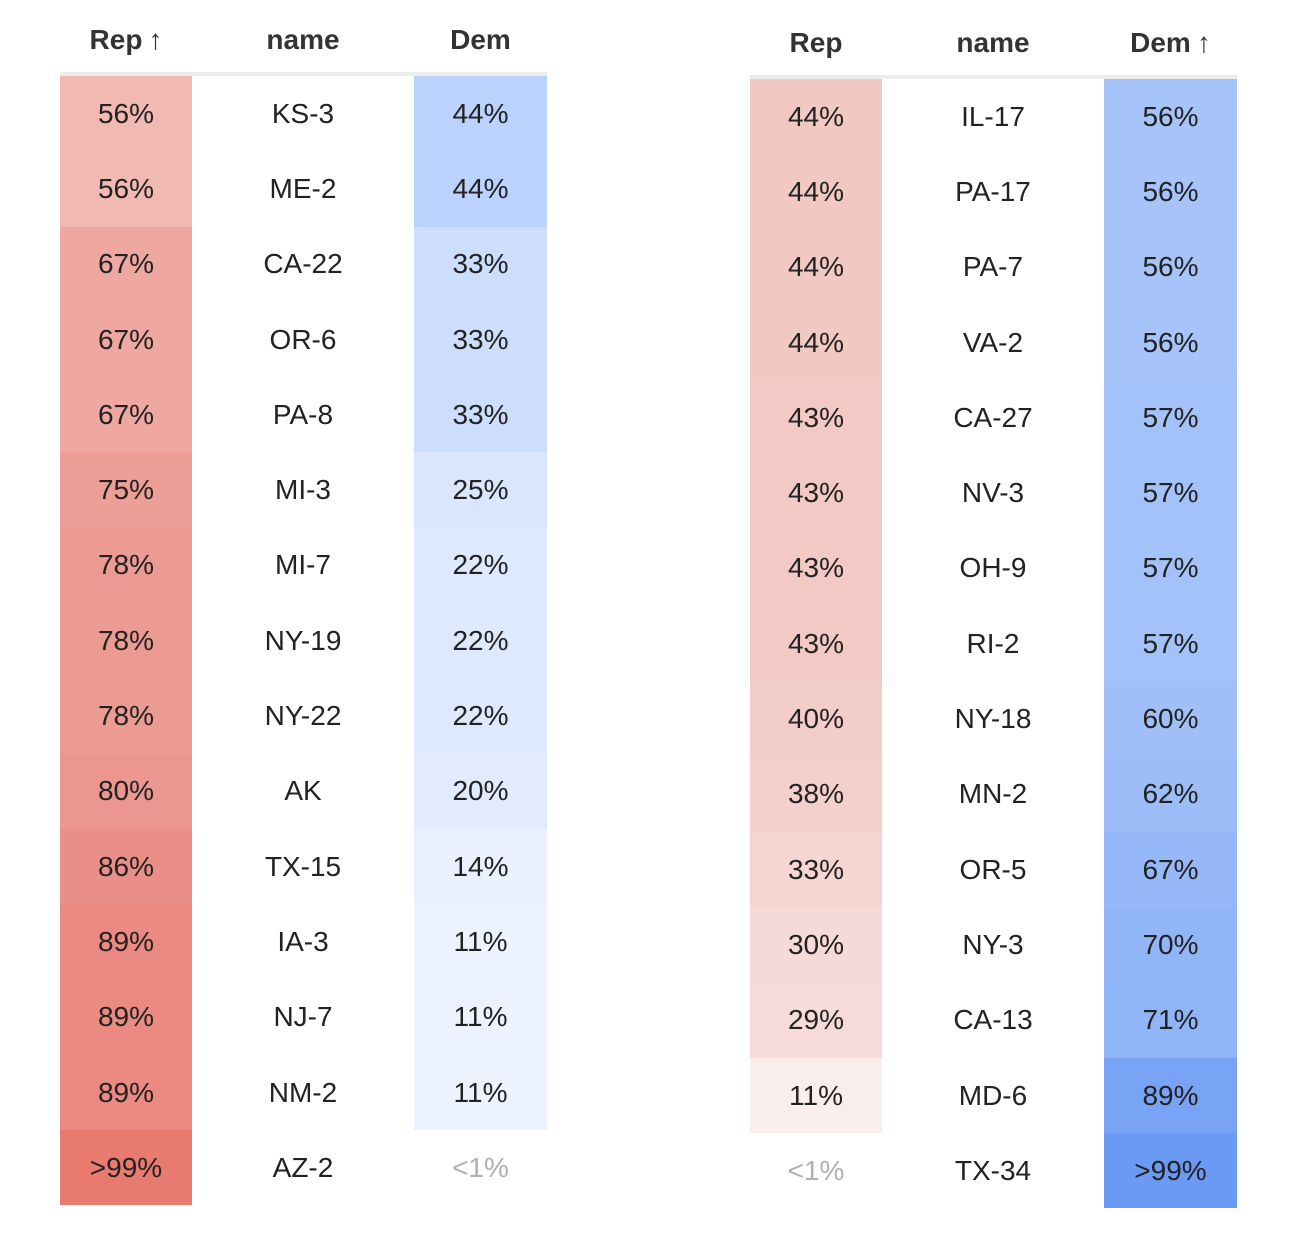 Image resolution: width=1298 pixels, height=1242 pixels. I want to click on rep-header: Rep ↑, so click(126, 42).